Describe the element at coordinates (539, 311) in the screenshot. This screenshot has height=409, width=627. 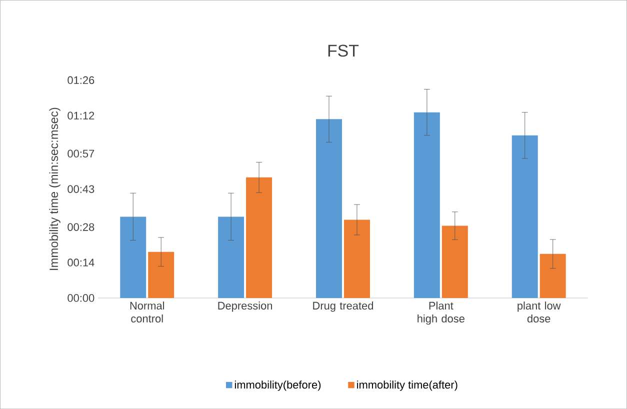
I see `x-tick-label: plant low dose` at that location.